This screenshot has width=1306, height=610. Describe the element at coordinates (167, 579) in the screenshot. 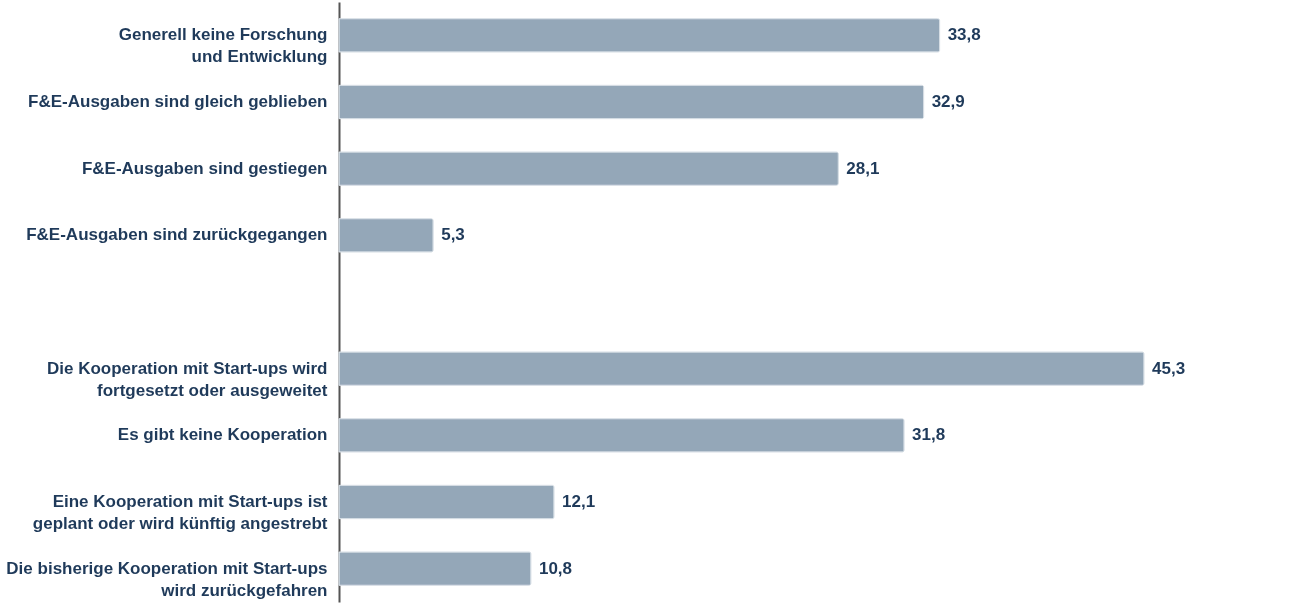

I see `y-tick-label: Die bisherige Kooperation mit Start-ups wird zurückgefahren` at that location.